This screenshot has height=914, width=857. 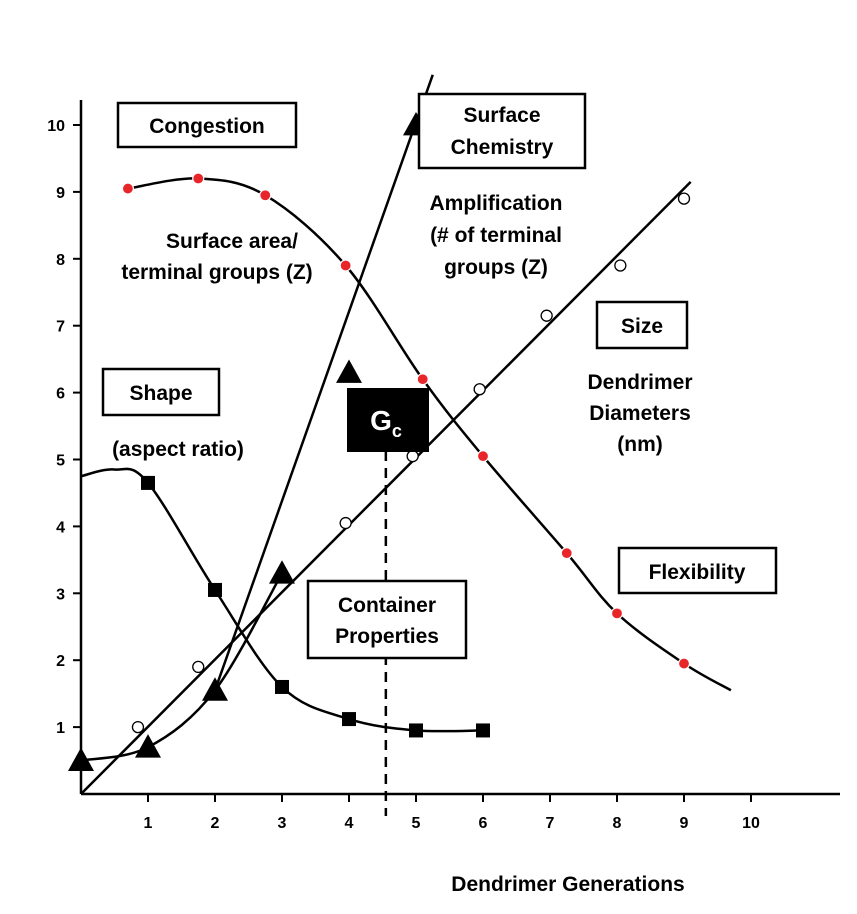 I want to click on dendrimer-diameters-label-line-2: Diameters, so click(x=640, y=413).